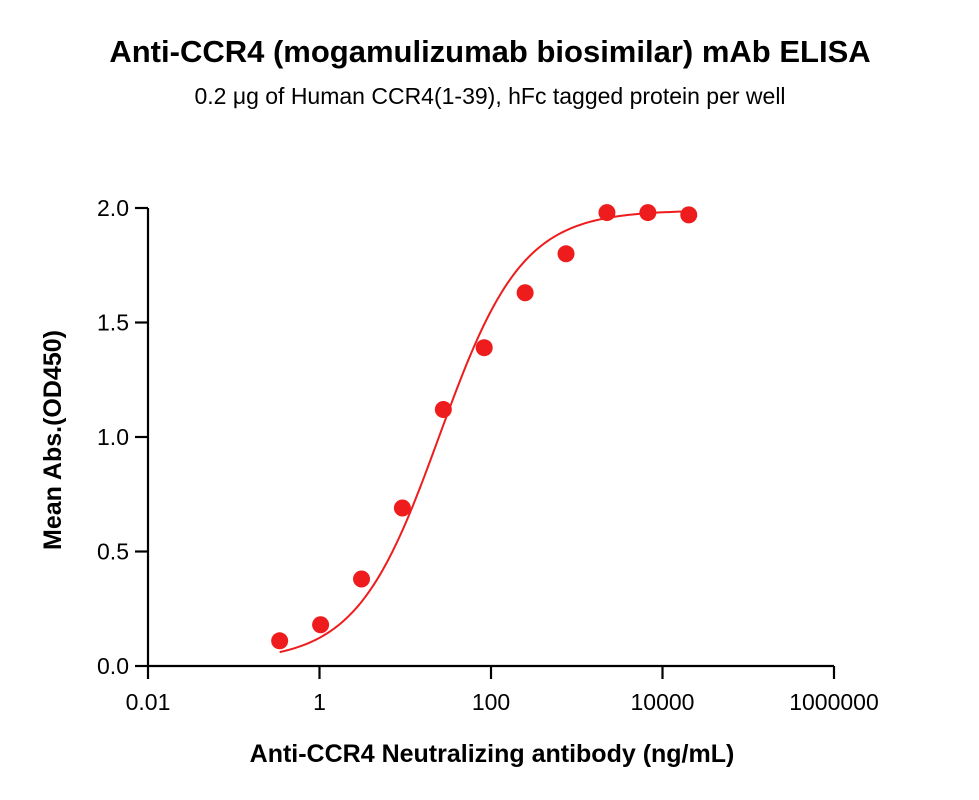 The height and width of the screenshot is (800, 979). I want to click on x-tick-label: 100, so click(491, 702).